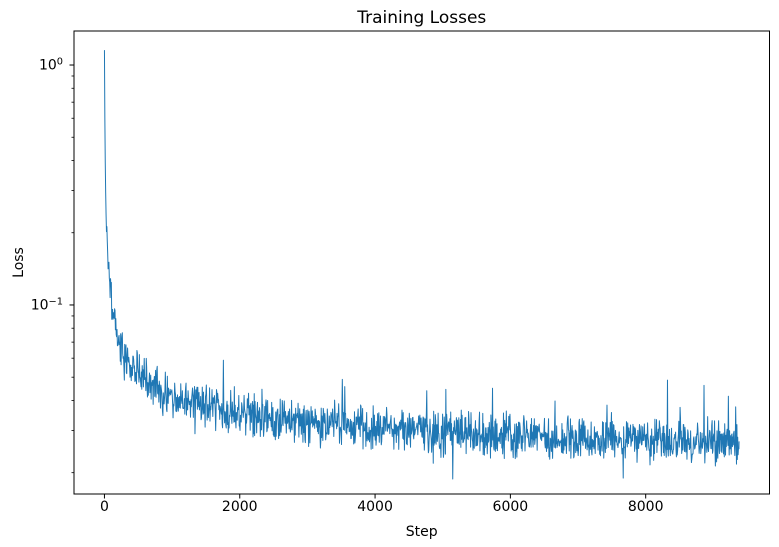 This screenshot has height=547, width=779. I want to click on x-tick-label: 6000, so click(511, 507).